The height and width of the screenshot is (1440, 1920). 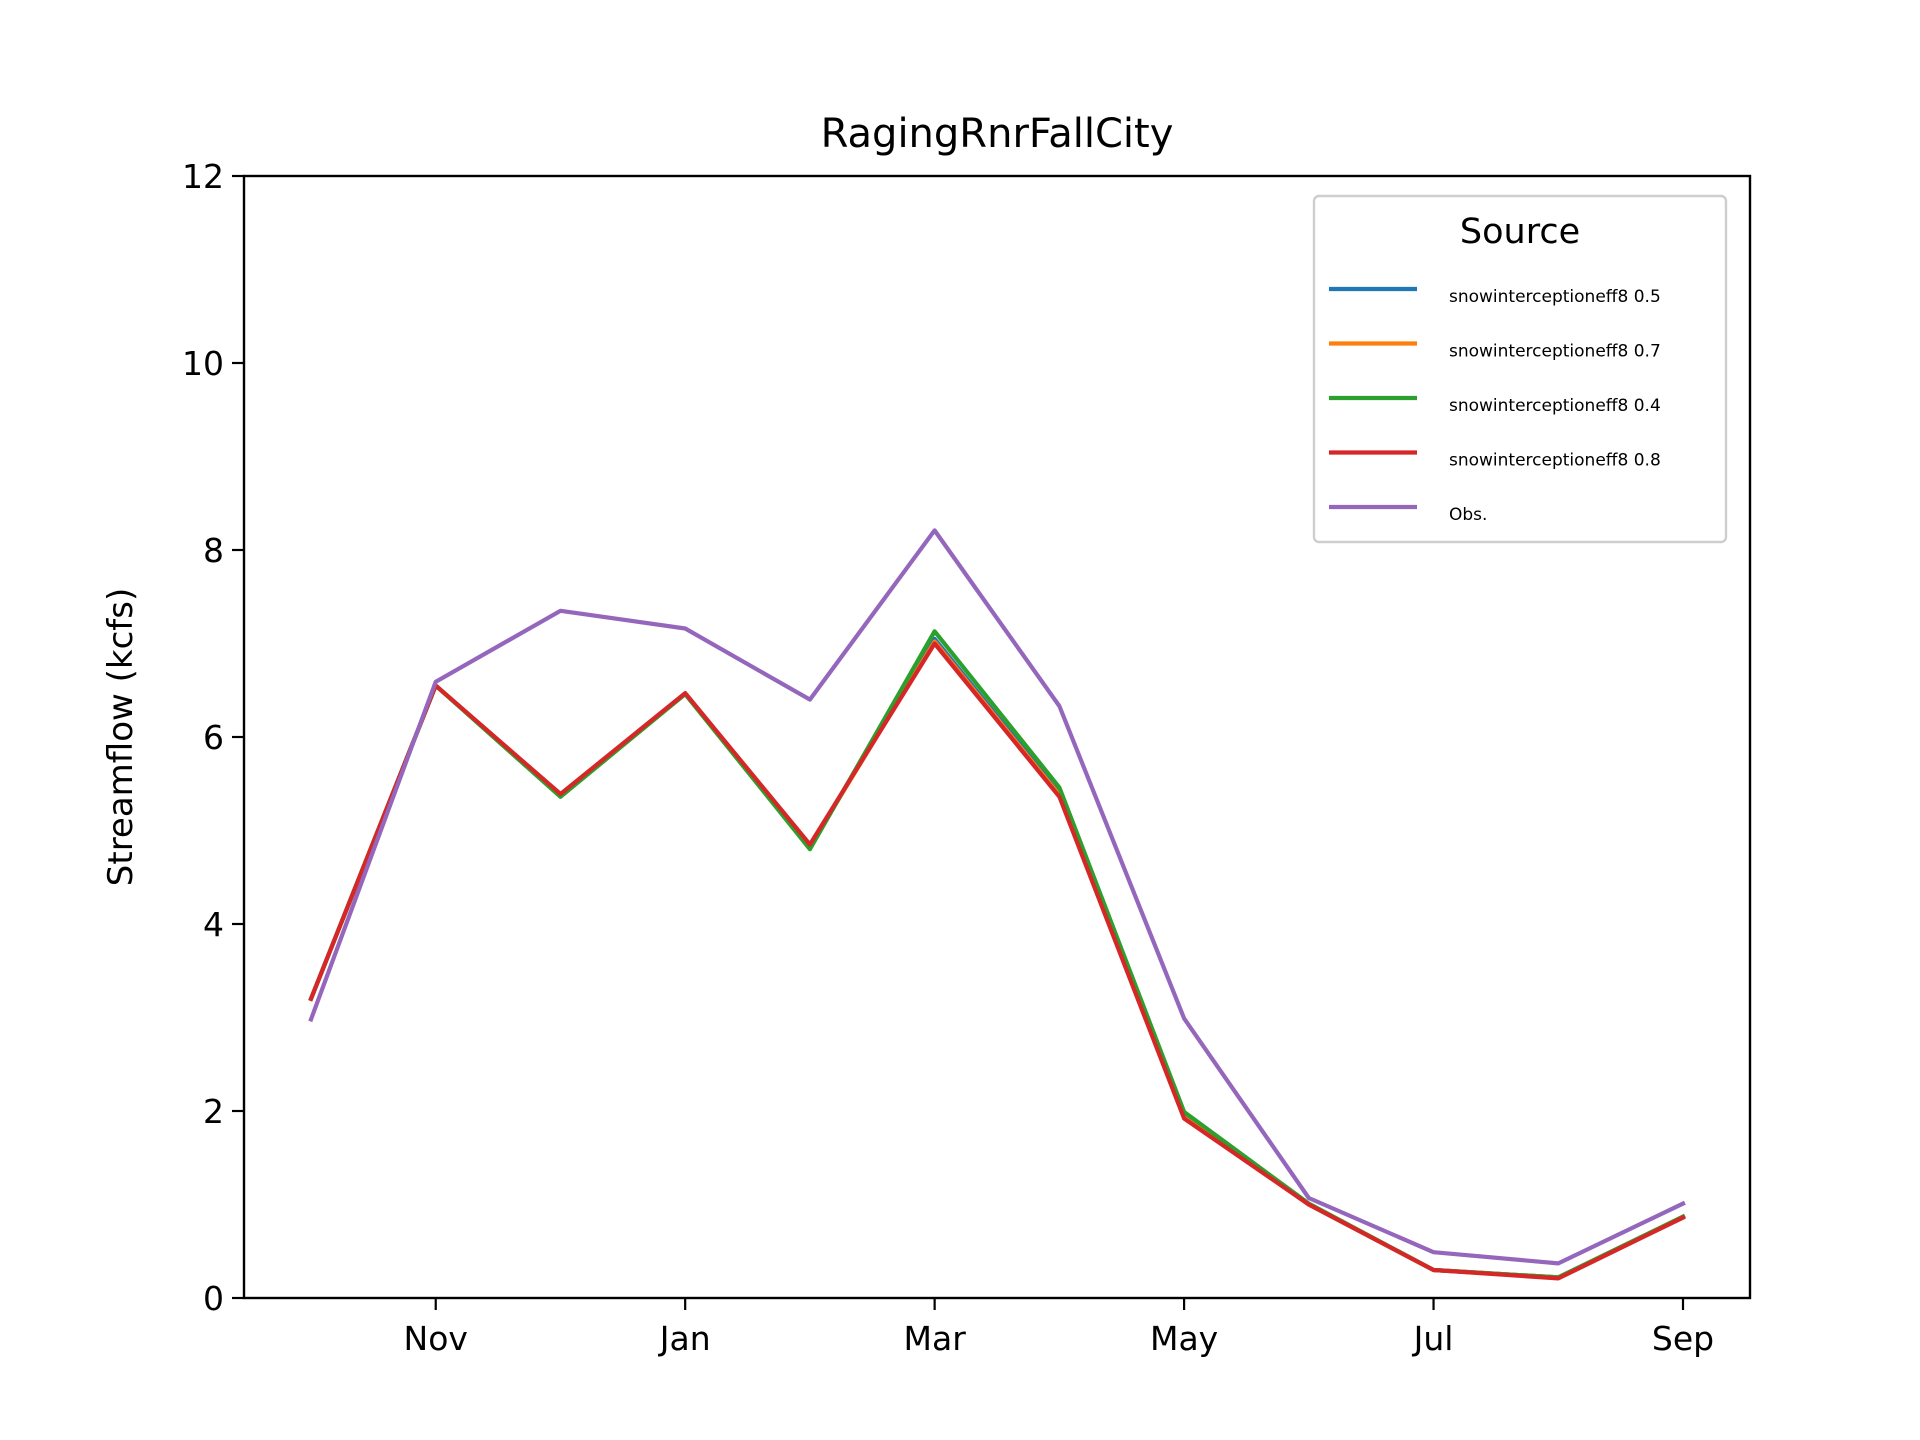 I want to click on legend-frame, so click(x=1520, y=369).